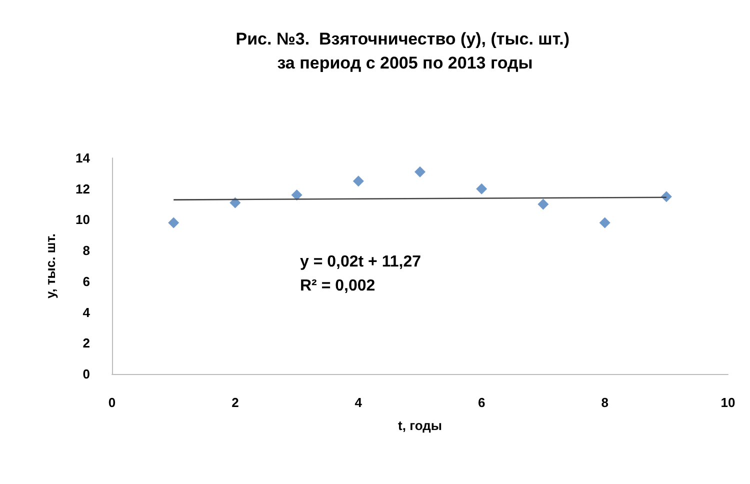 This screenshot has height=484, width=750. I want to click on y-tick-label: 2, so click(86, 343).